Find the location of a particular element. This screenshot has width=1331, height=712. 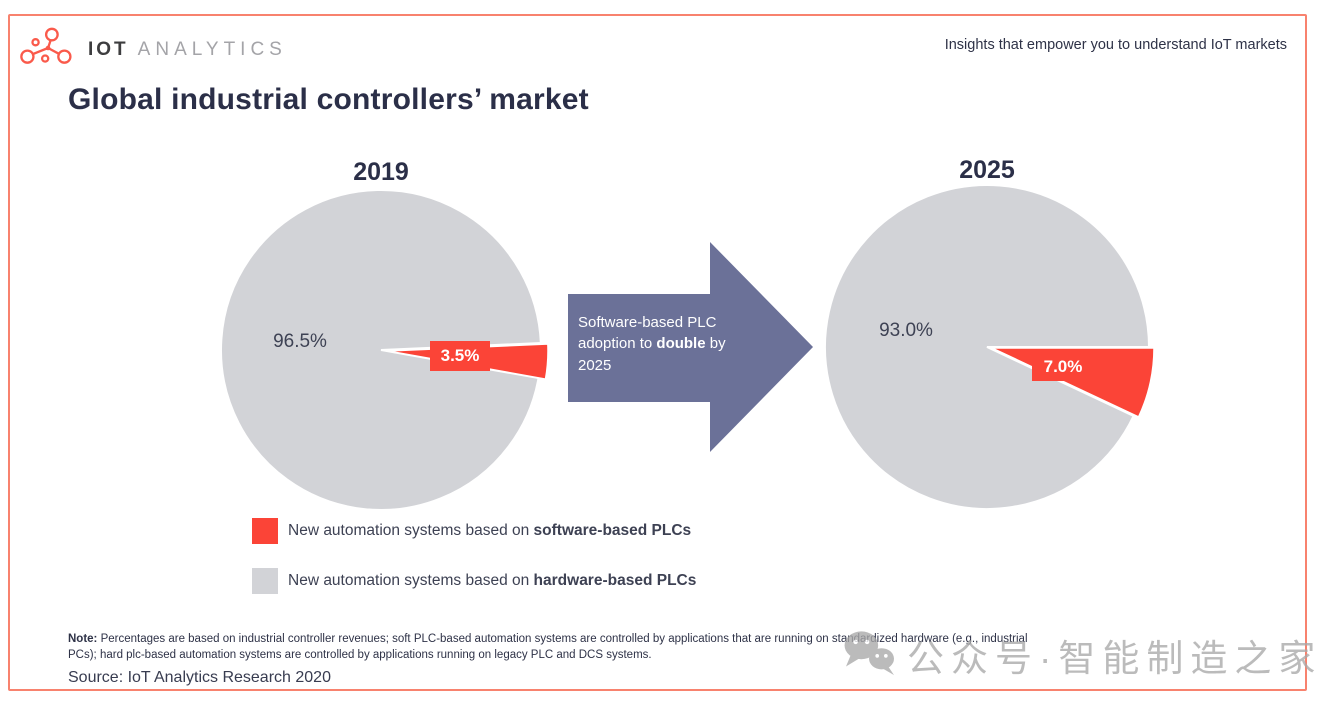

arrow-annotation-line3: 2025 is located at coordinates (595, 365).